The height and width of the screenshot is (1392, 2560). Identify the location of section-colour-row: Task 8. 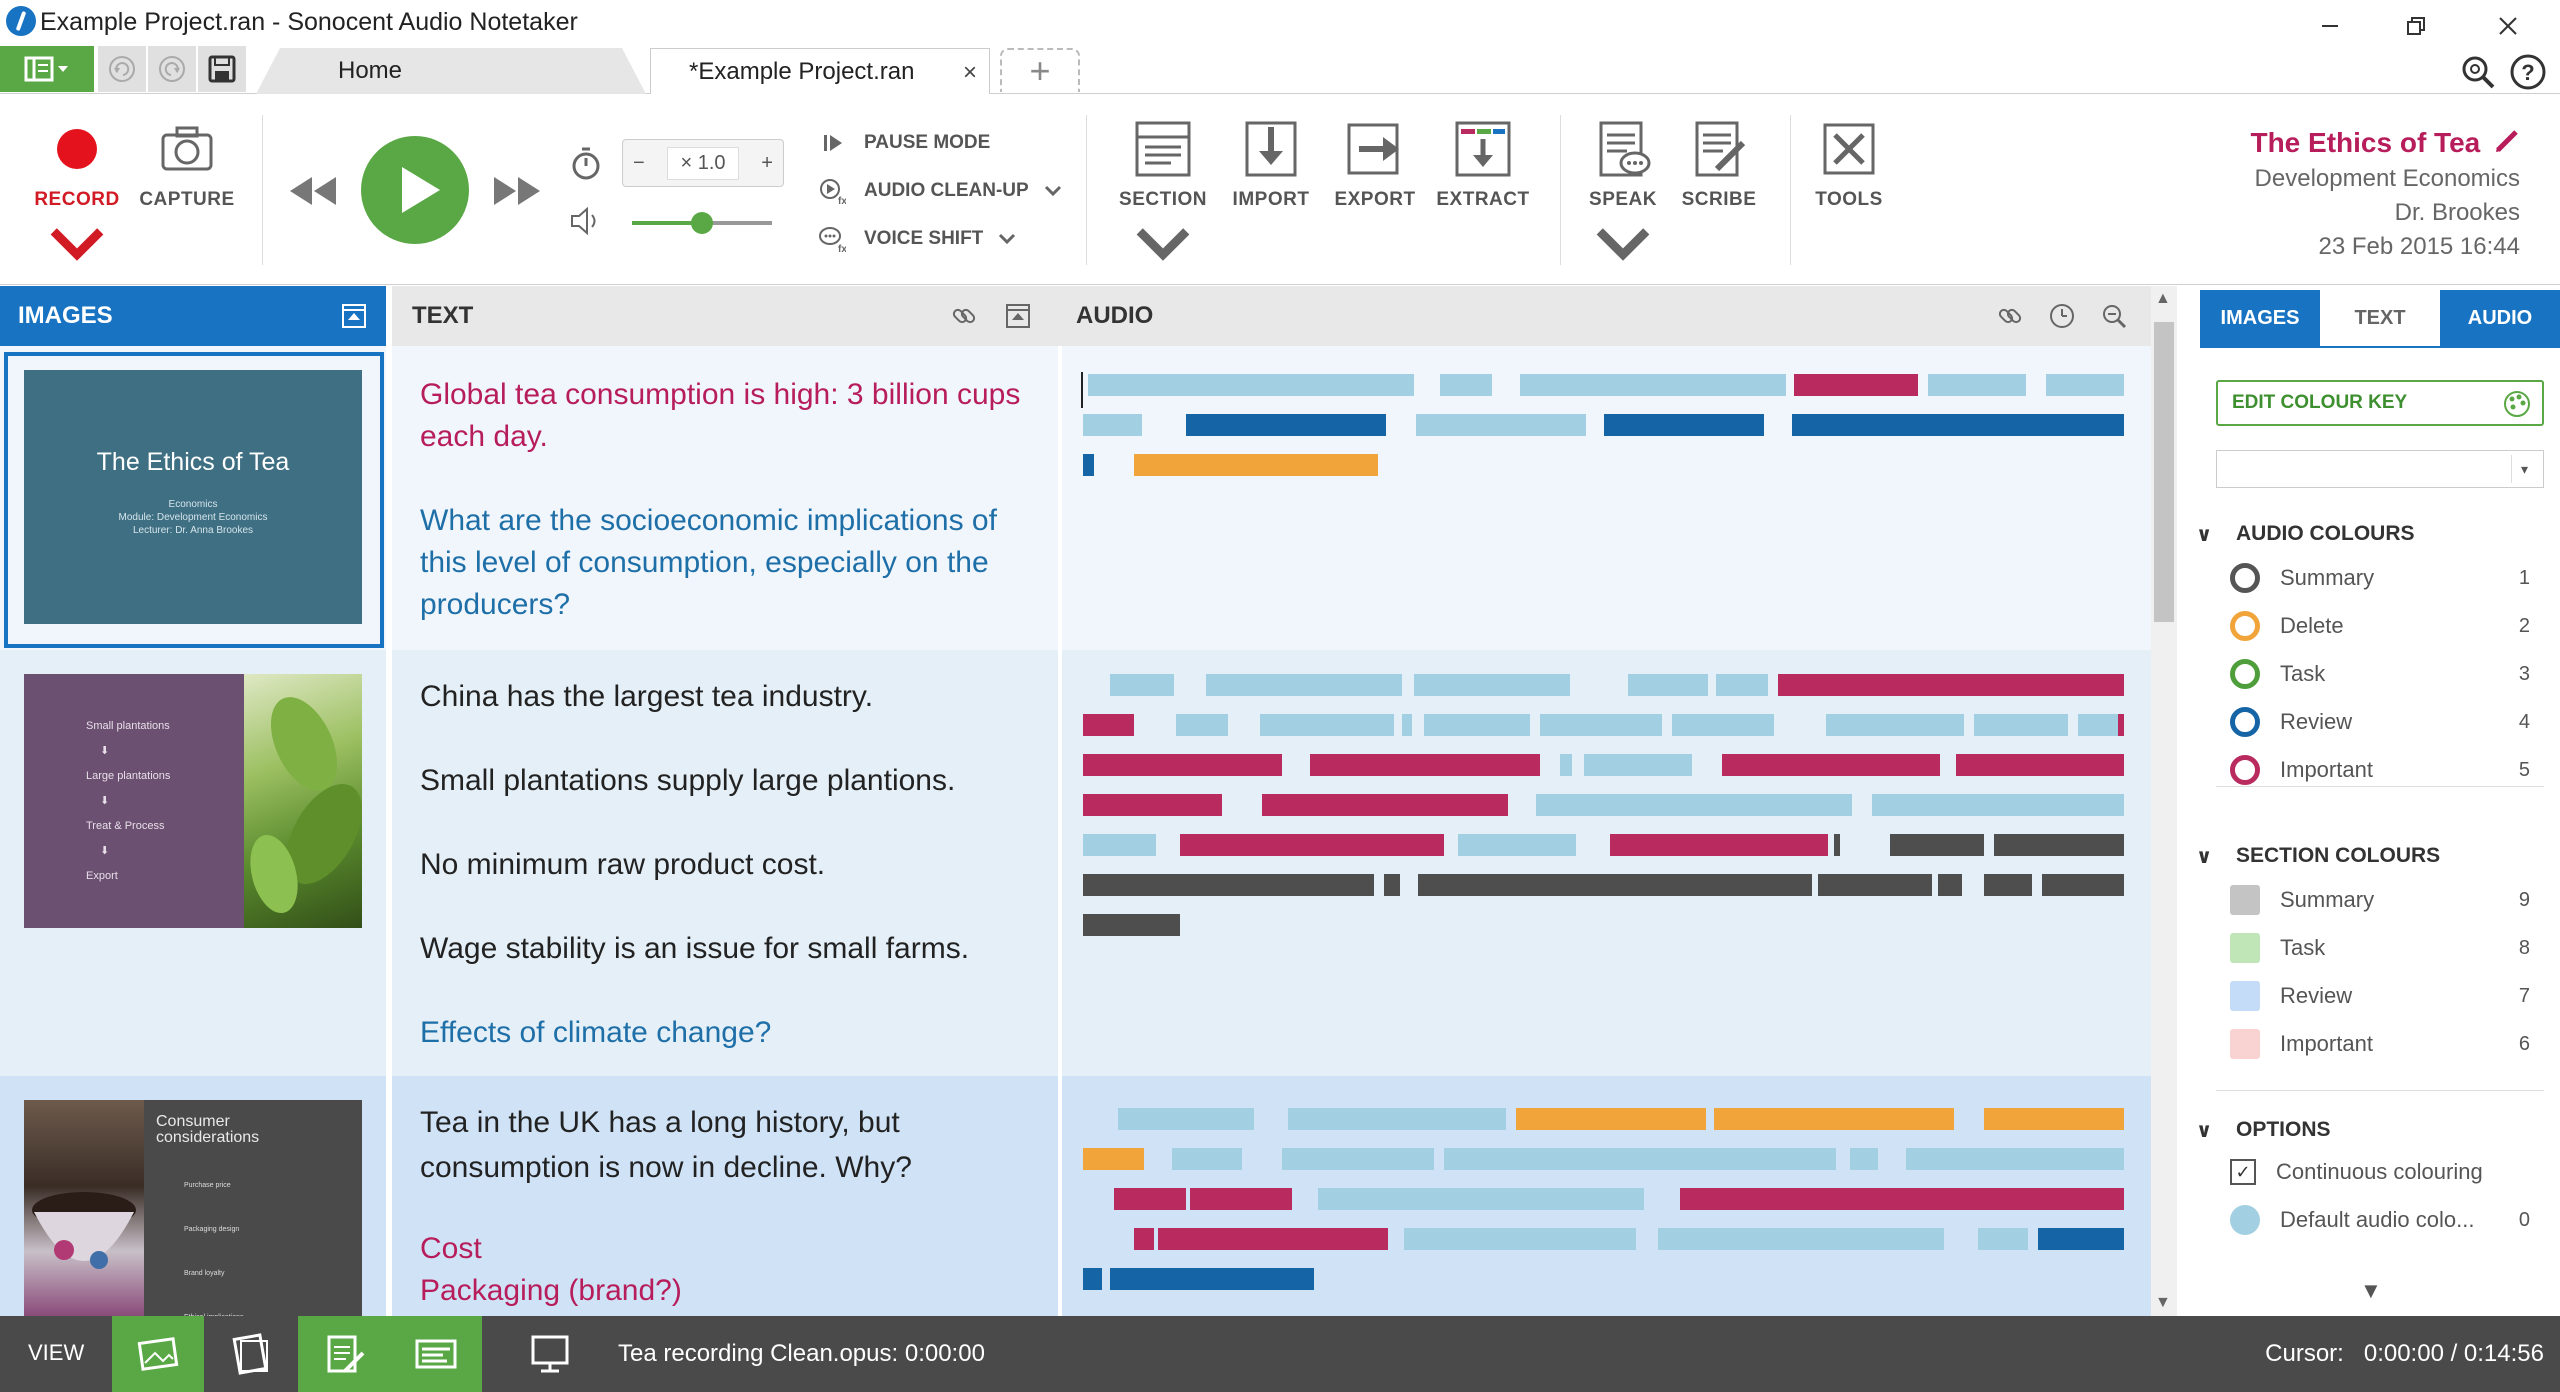
(2380, 948).